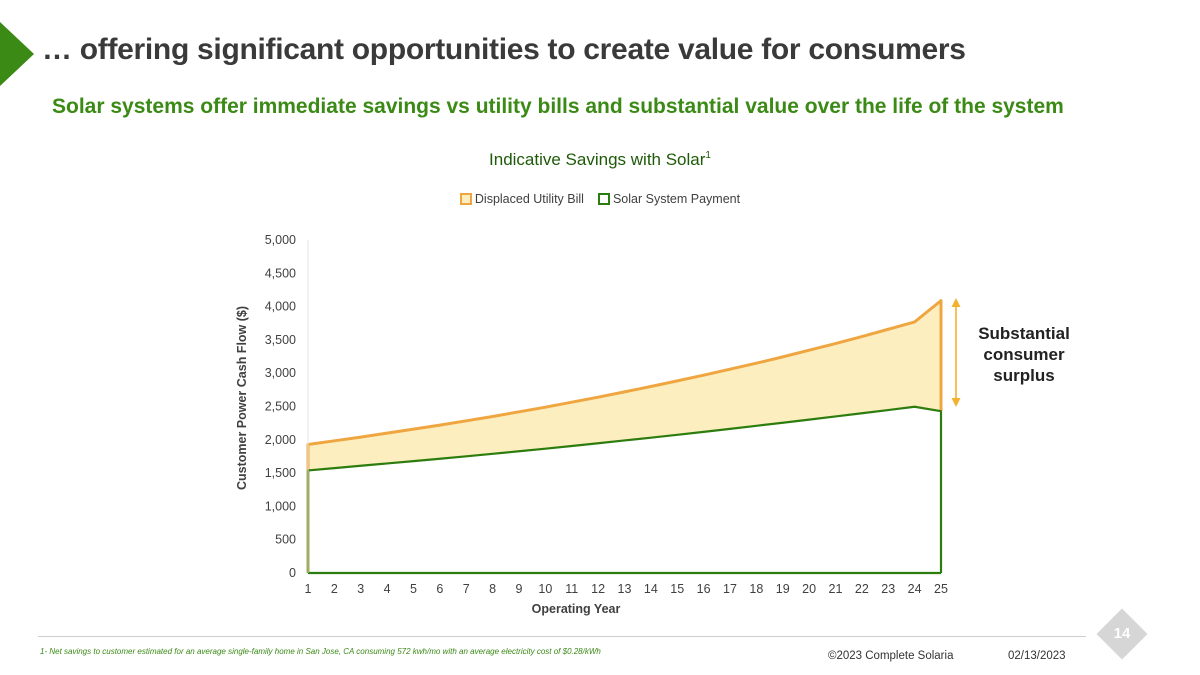 This screenshot has width=1200, height=675. I want to click on corner-triangle-marker, so click(17, 54).